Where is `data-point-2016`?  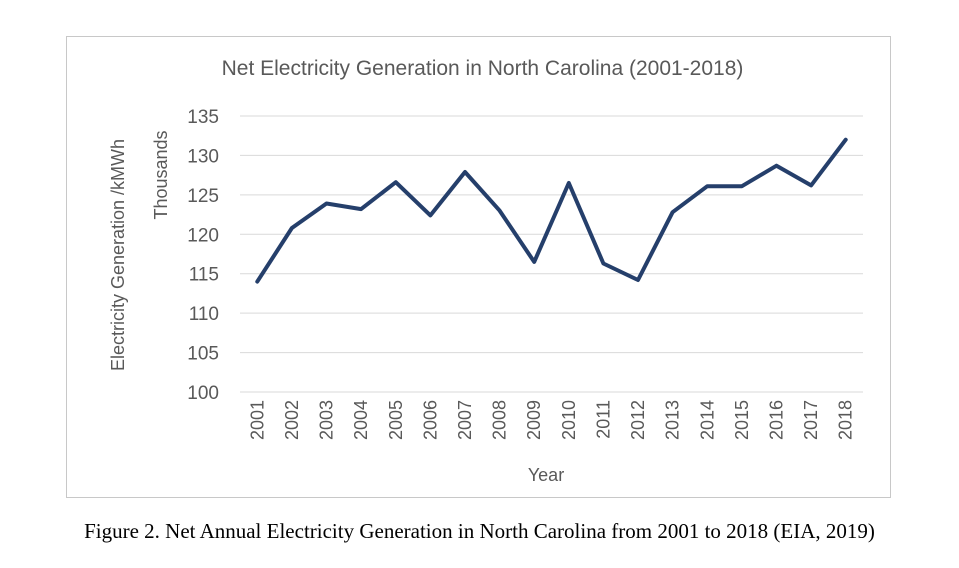 data-point-2016 is located at coordinates (776, 166).